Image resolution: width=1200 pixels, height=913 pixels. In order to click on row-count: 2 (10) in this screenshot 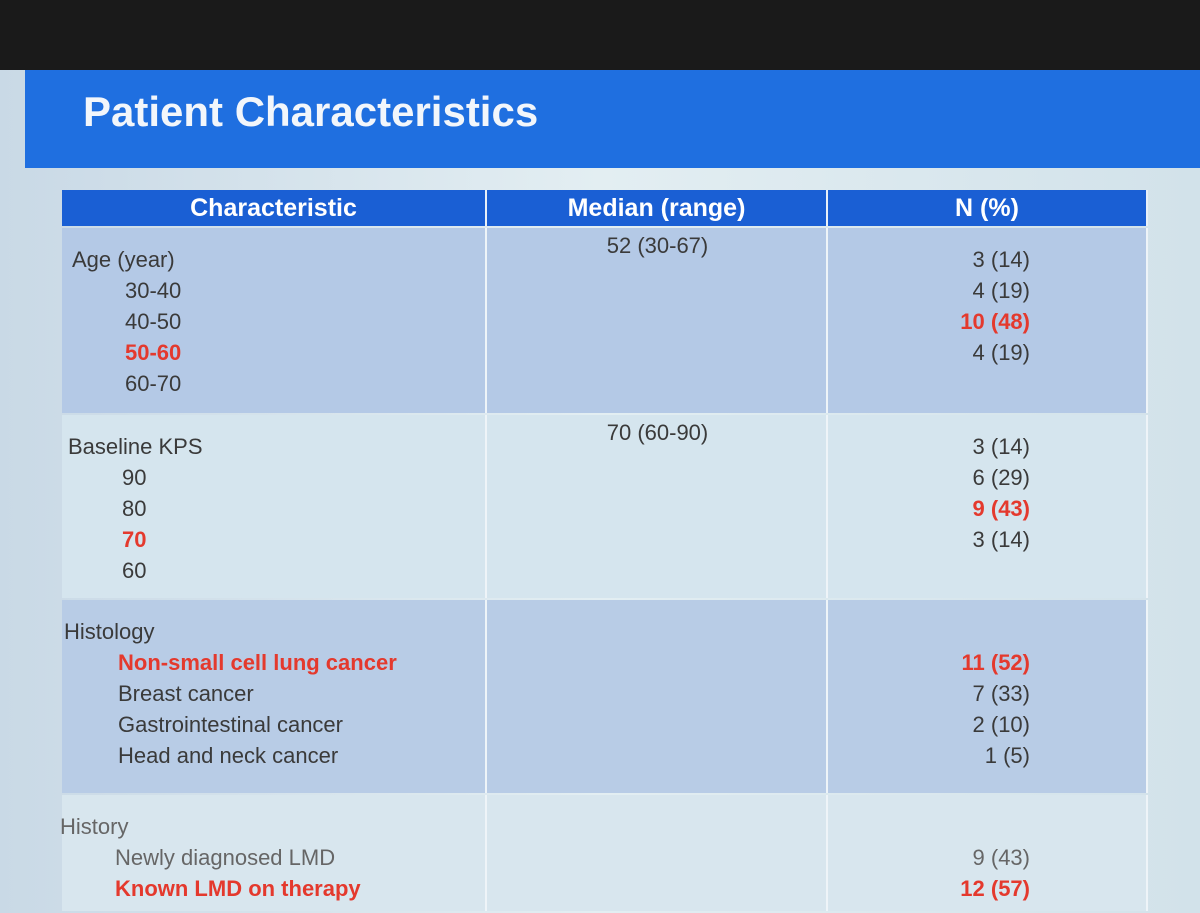, I will do `click(1001, 724)`.